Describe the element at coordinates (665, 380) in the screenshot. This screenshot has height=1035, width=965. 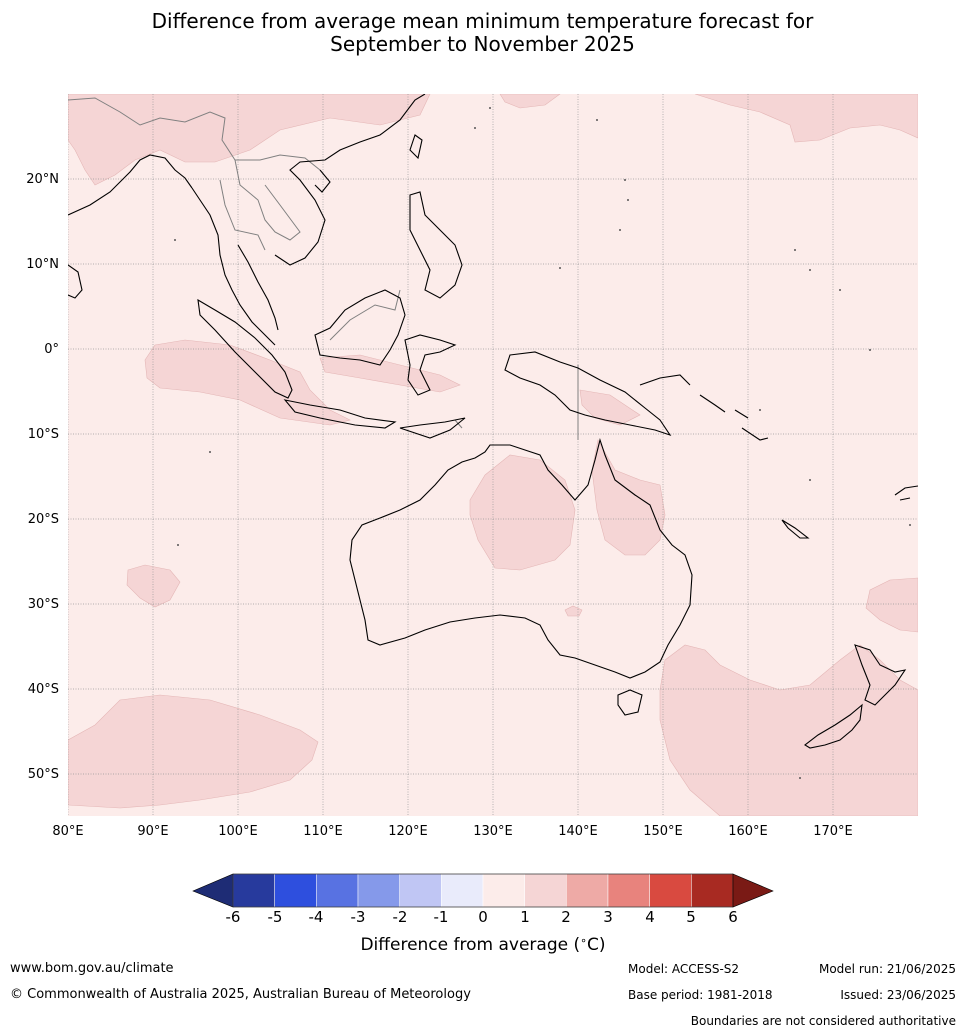
I see `coast-new-britain` at that location.